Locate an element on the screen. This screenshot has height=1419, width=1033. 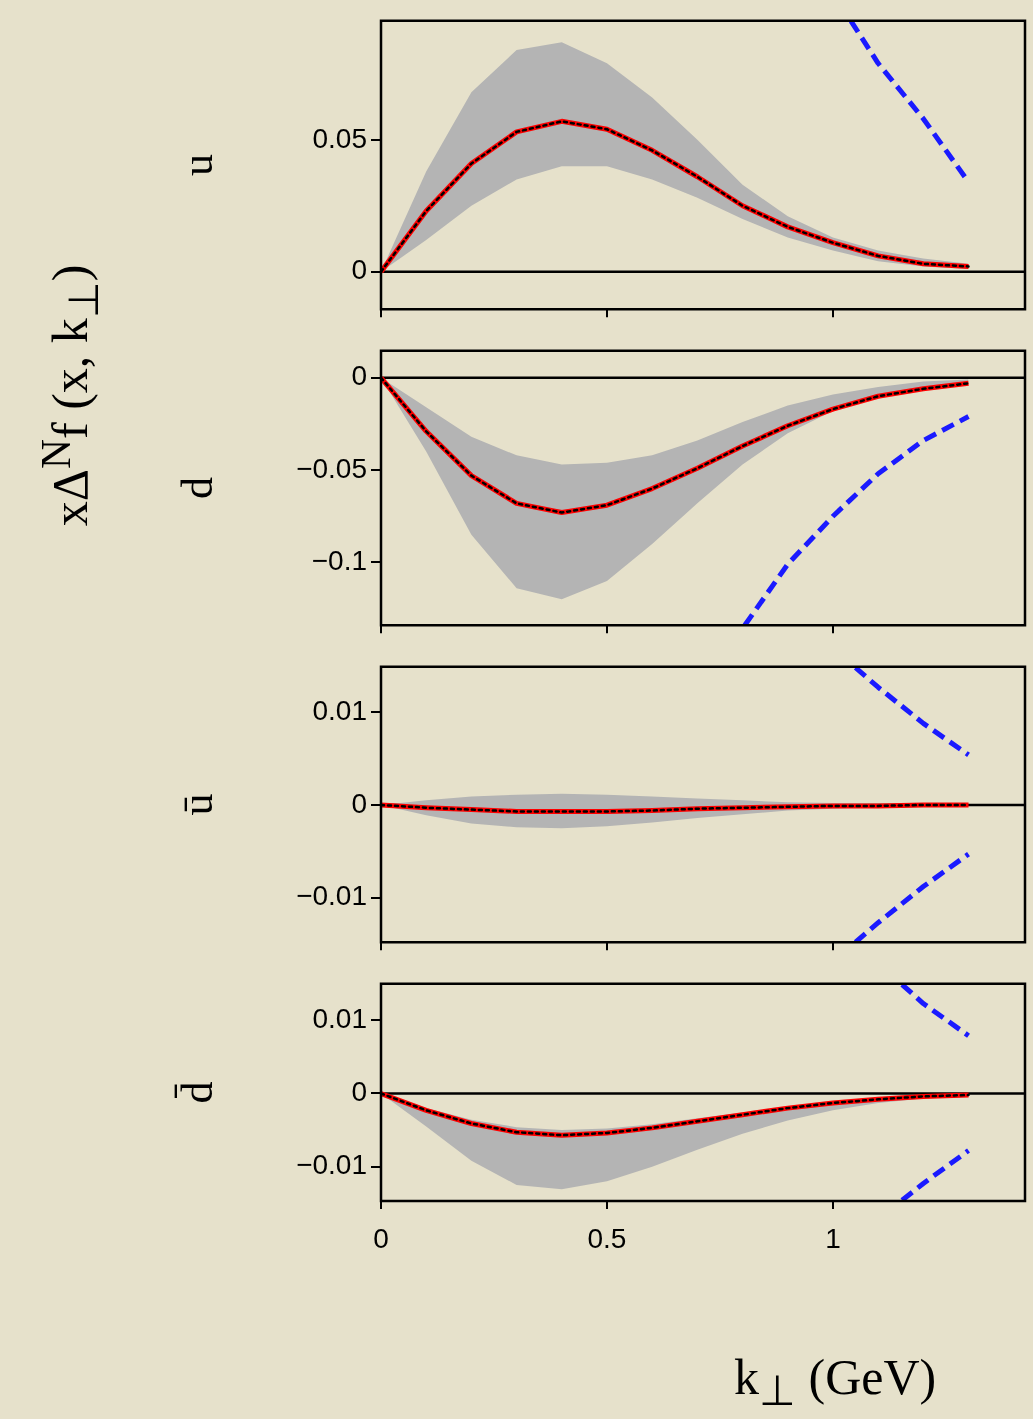
y-axis-title: d̄ is located at coordinates (197, 1092).